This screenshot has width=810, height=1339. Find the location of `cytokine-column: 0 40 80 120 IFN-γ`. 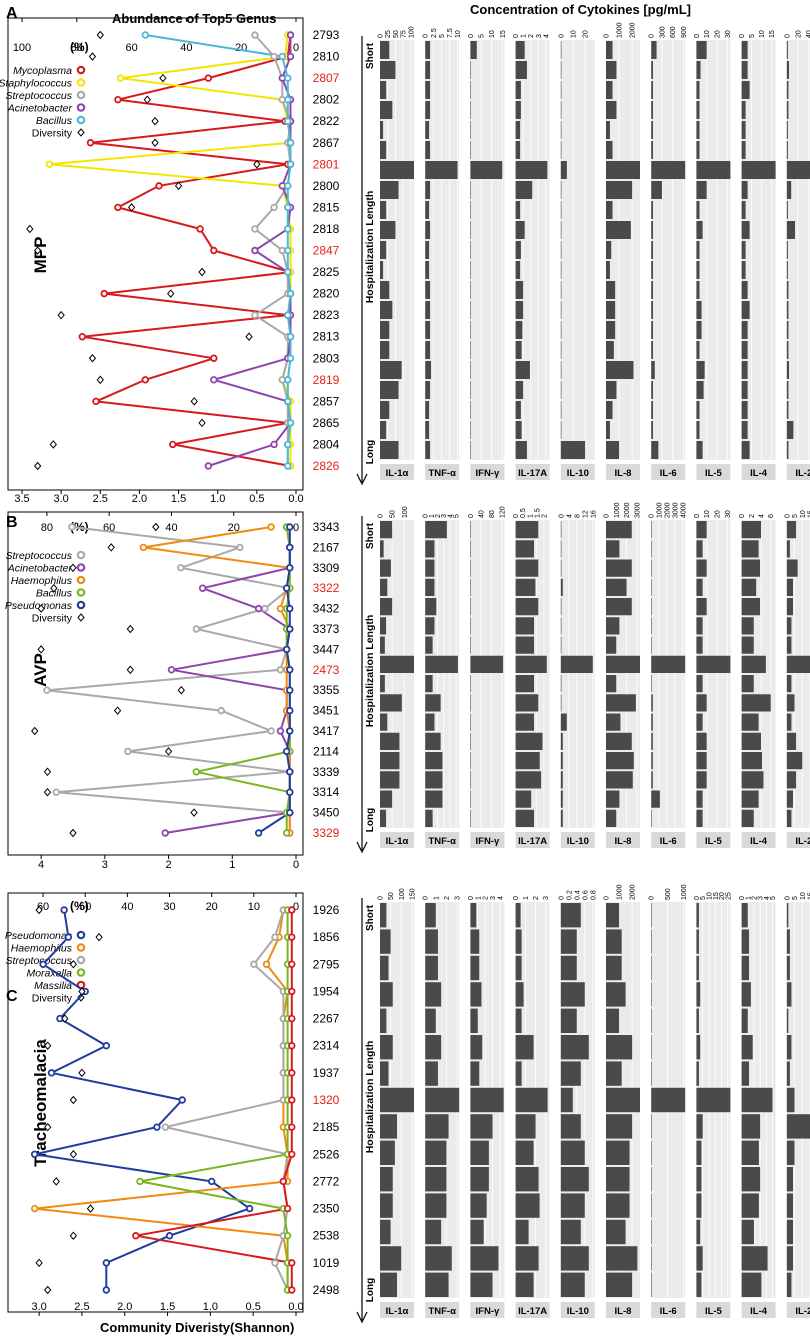

cytokine-column: 0 40 80 120 IFN-γ is located at coordinates (487, 677).